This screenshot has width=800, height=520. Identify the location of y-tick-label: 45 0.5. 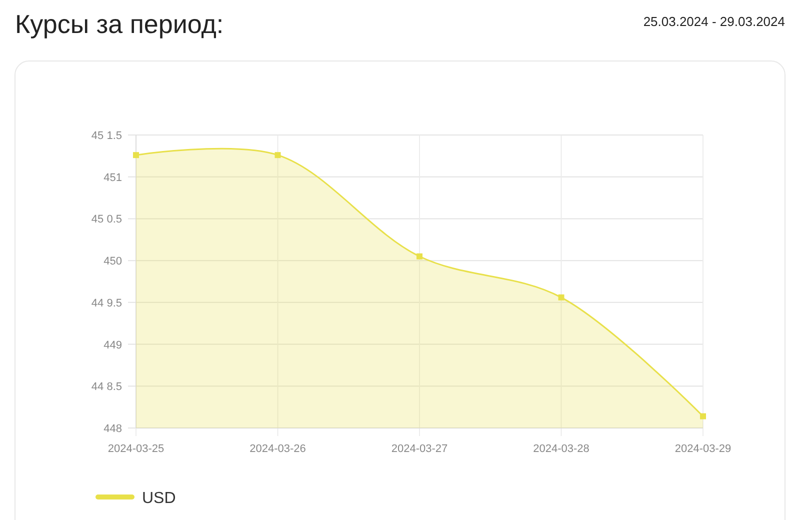
(106, 220).